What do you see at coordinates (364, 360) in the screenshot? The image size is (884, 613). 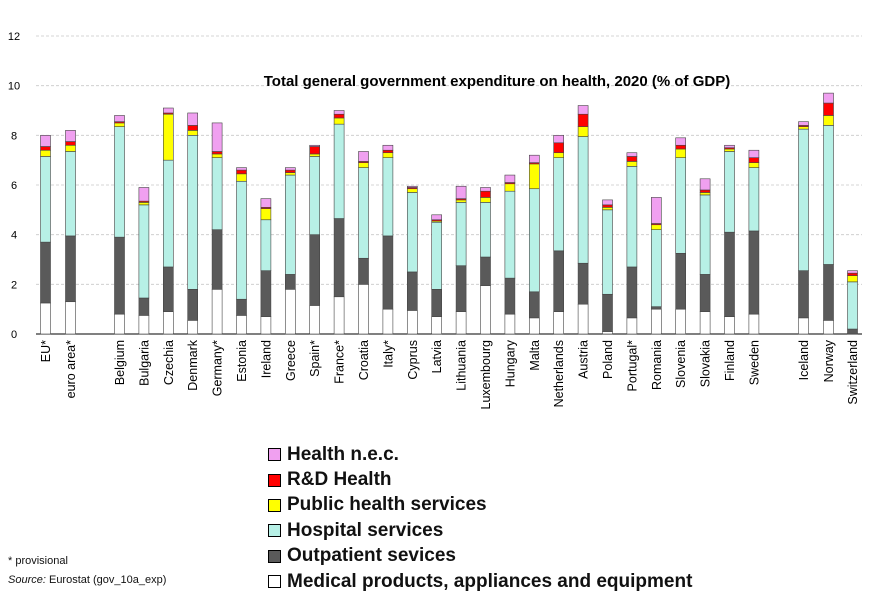 I see `x-tick-label: Croatia` at bounding box center [364, 360].